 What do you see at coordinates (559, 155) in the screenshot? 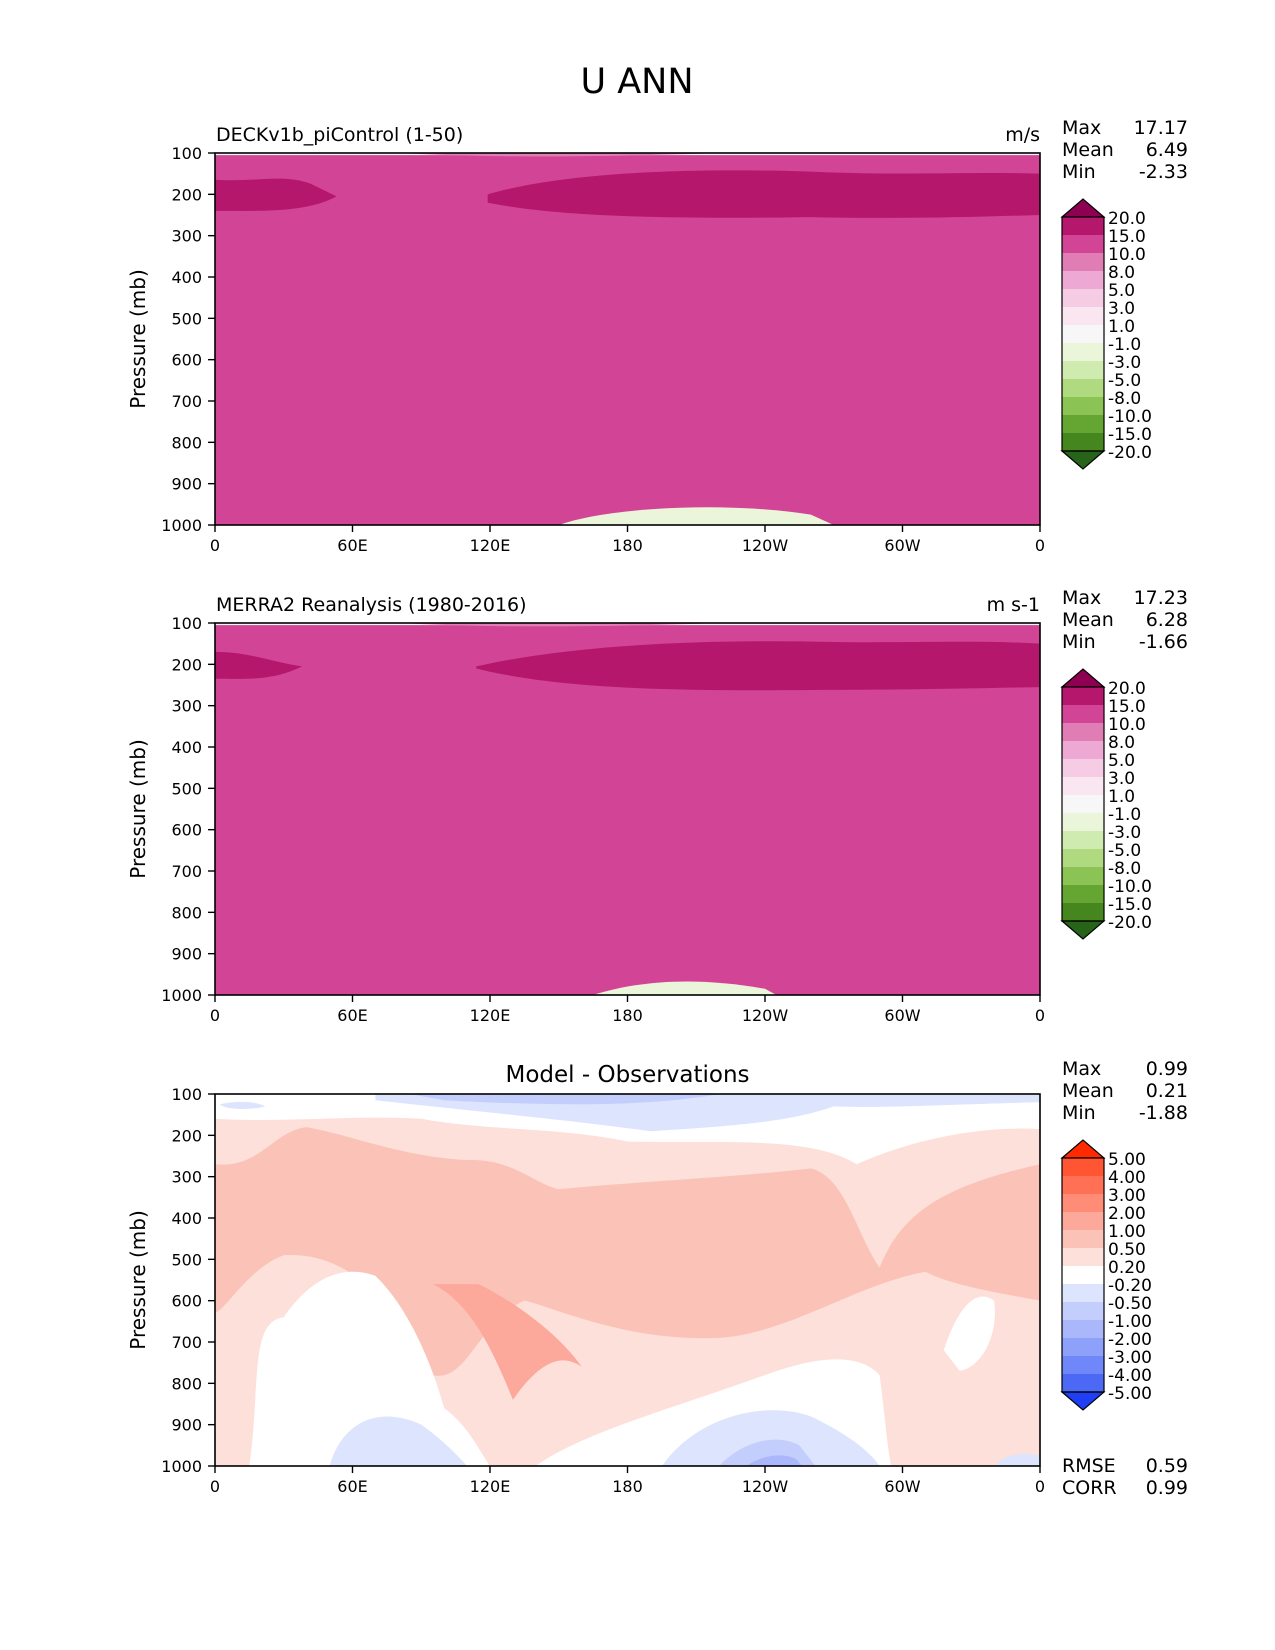
I see `upper-band` at bounding box center [559, 155].